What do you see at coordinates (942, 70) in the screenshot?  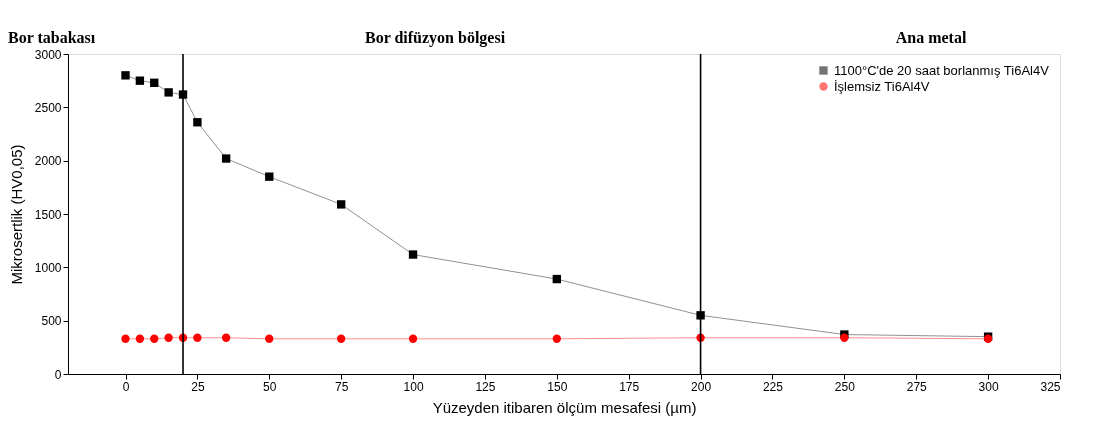 I see `legend-label: 1100°C'de 20 saat borlanmış Ti6Al4V` at bounding box center [942, 70].